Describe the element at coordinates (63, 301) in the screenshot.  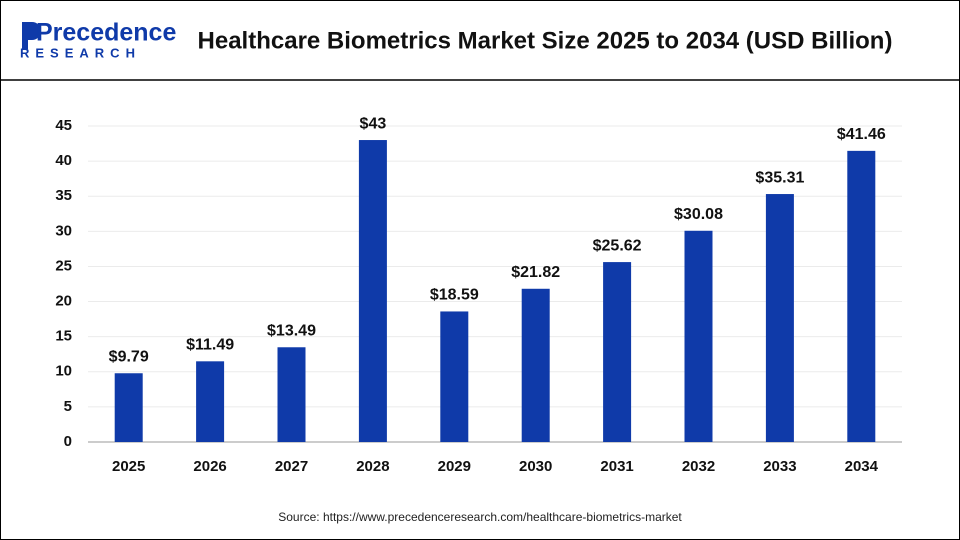
I see `y-tick-label: 20` at that location.